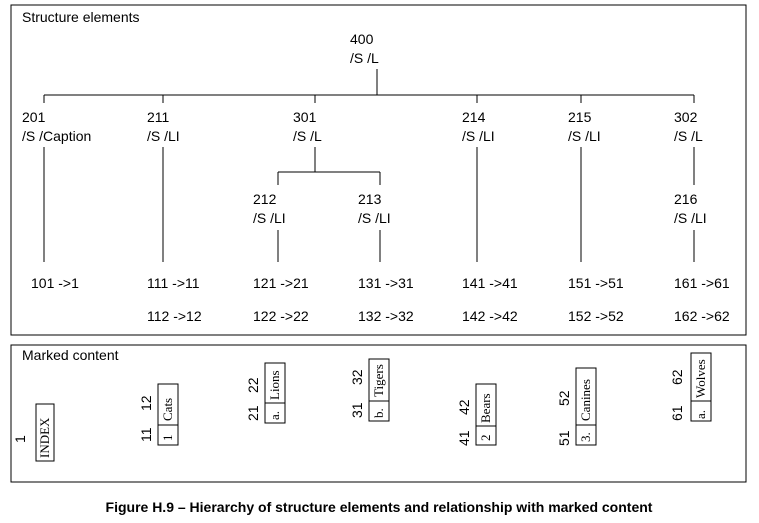 This screenshot has width=759, height=523. I want to click on node-215-tags: /S /LI, so click(584, 136).